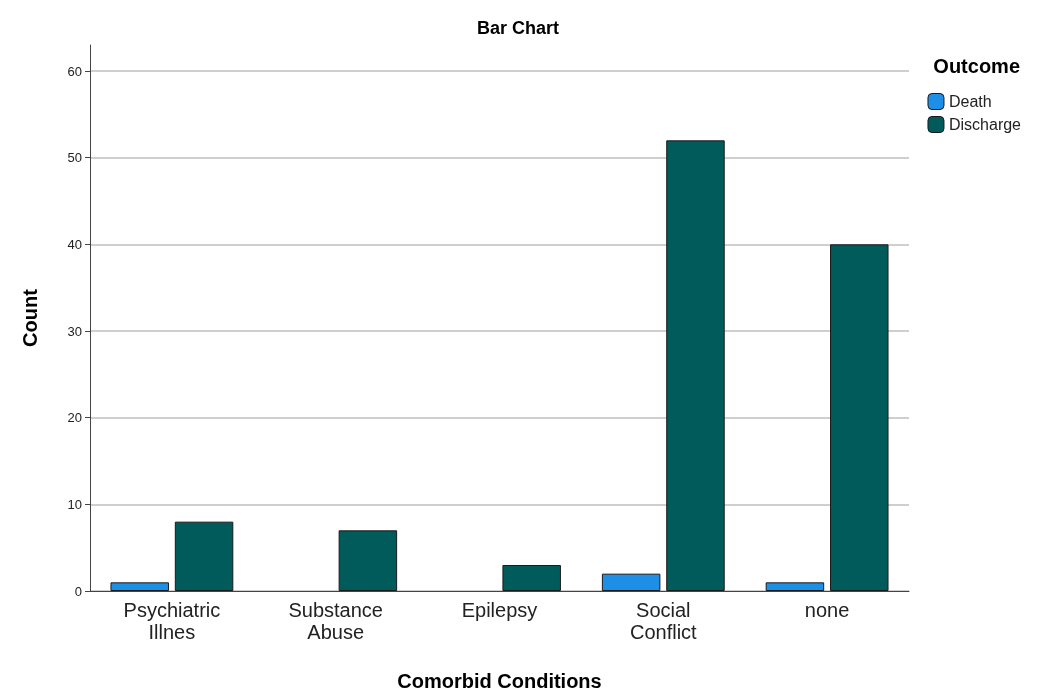 The width and height of the screenshot is (1039, 700). Describe the element at coordinates (977, 66) in the screenshot. I see `legend-title: Outcome` at that location.